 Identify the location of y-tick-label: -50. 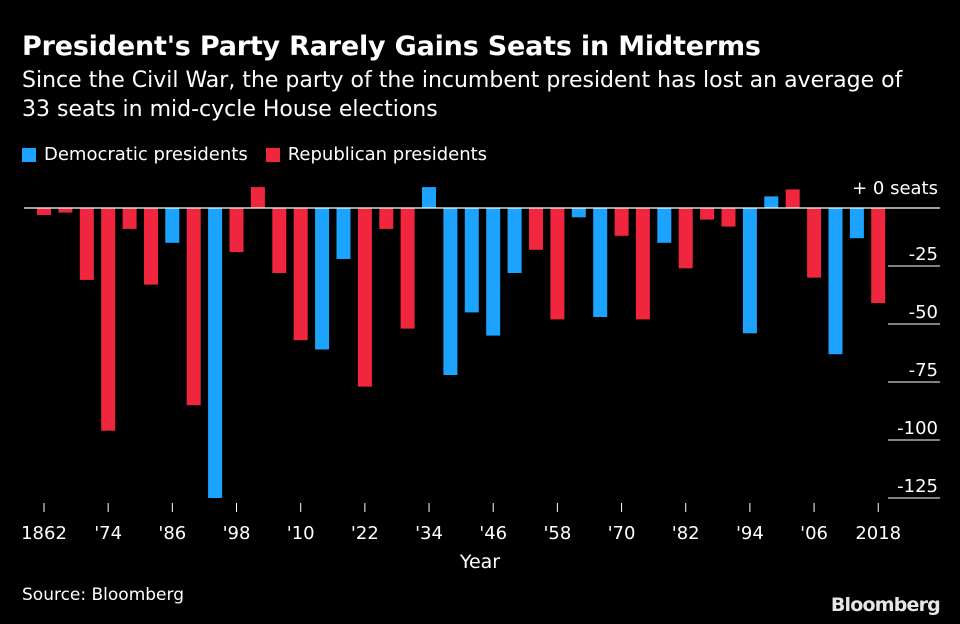
(923, 312).